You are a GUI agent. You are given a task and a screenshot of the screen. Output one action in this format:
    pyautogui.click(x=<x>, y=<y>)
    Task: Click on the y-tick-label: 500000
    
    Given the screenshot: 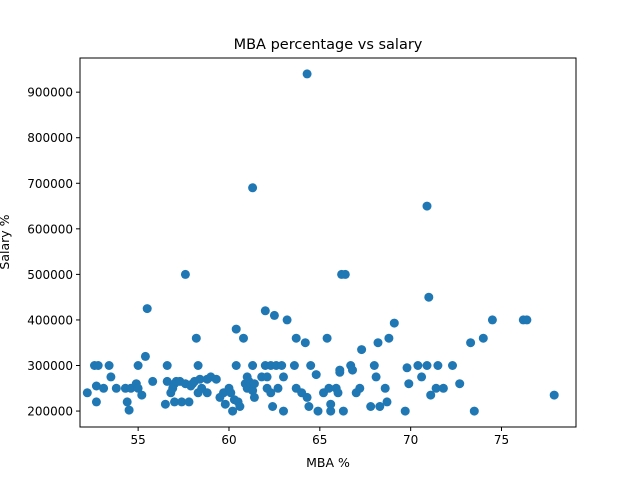 What is the action you would take?
    pyautogui.click(x=50, y=275)
    